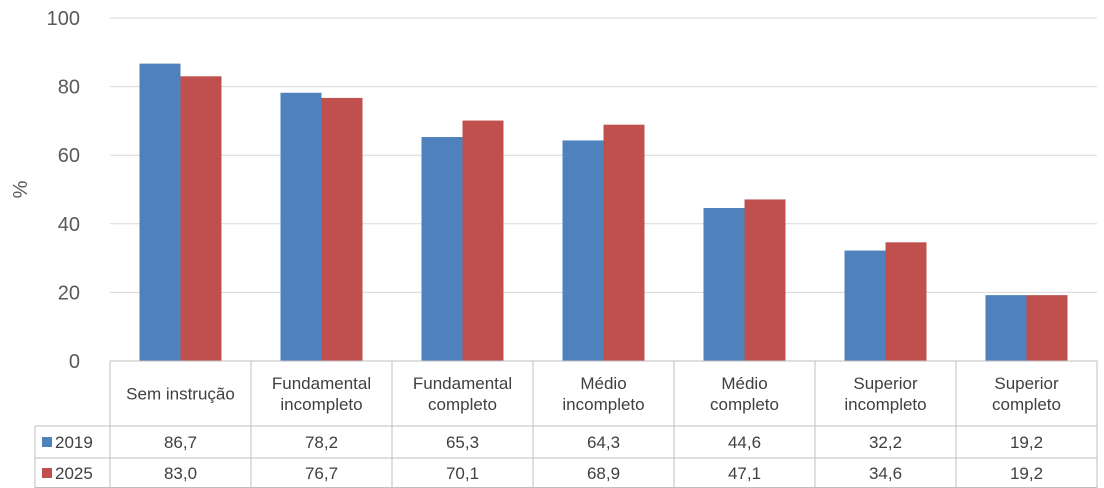 This screenshot has width=1104, height=488. Describe the element at coordinates (1026, 442) in the screenshot. I see `data-label-2019: 19,2` at that location.